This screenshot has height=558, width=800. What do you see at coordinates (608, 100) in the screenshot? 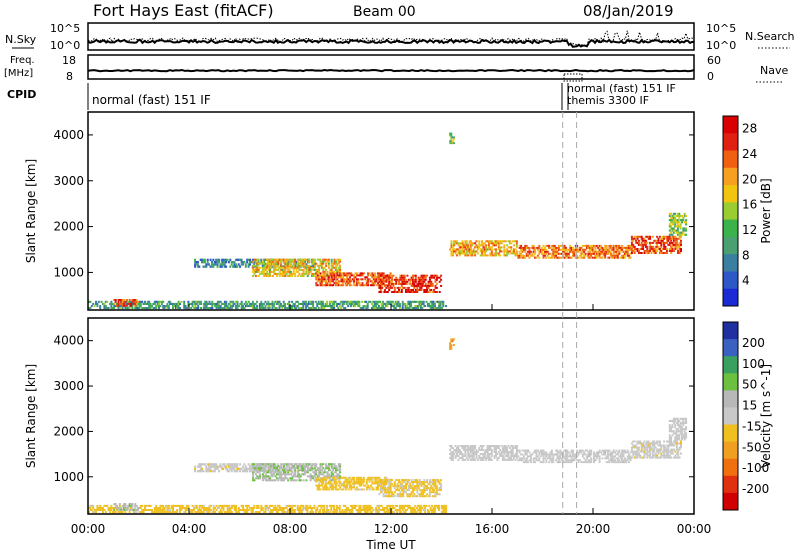
I see `cpid-segment-2: themis 3300 IF` at bounding box center [608, 100].